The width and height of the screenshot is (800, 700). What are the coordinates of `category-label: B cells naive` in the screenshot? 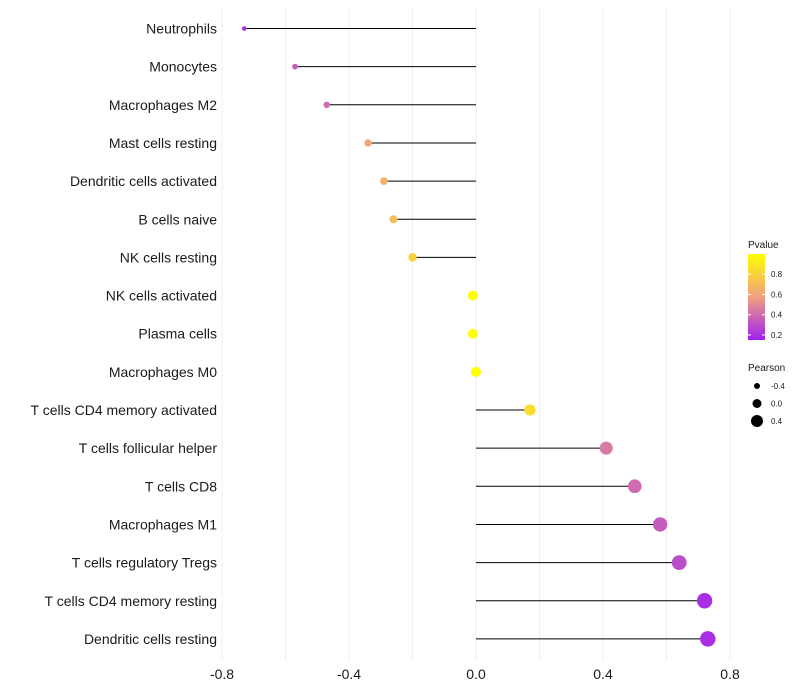 It's located at (177, 219).